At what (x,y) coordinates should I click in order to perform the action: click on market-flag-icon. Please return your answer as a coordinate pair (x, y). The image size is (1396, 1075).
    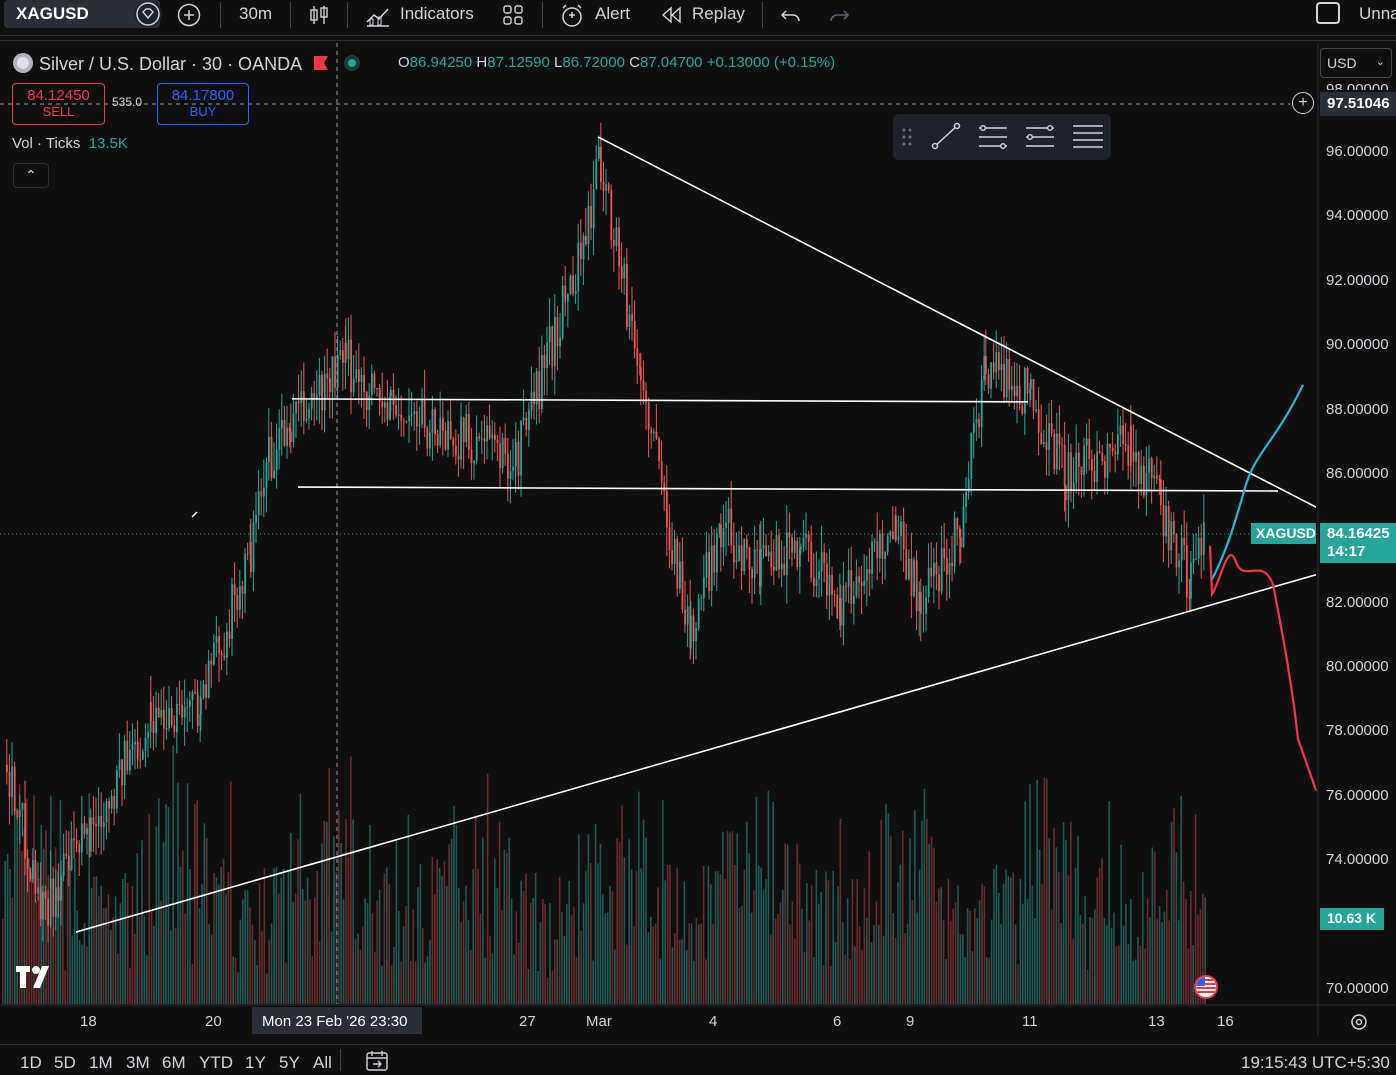
    Looking at the image, I should click on (321, 63).